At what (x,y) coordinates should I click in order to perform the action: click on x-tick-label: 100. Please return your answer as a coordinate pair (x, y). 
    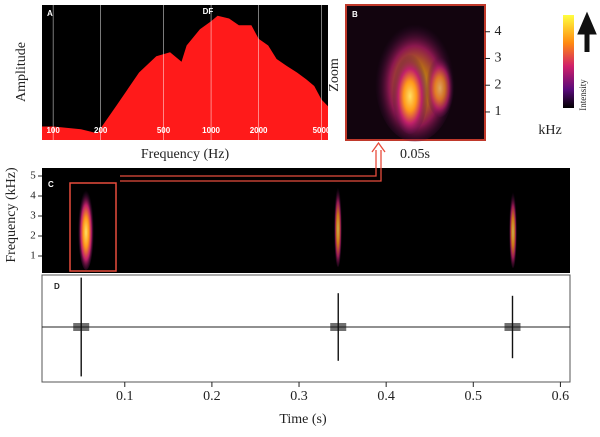
    Looking at the image, I should click on (53, 130).